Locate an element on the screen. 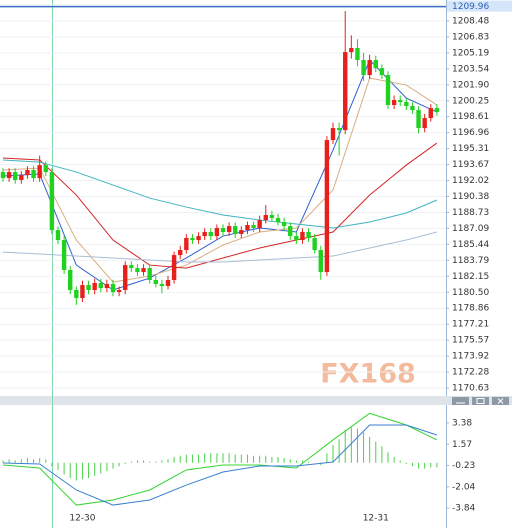 The width and height of the screenshot is (512, 528). y-tick-label: 1208.48 is located at coordinates (470, 21).